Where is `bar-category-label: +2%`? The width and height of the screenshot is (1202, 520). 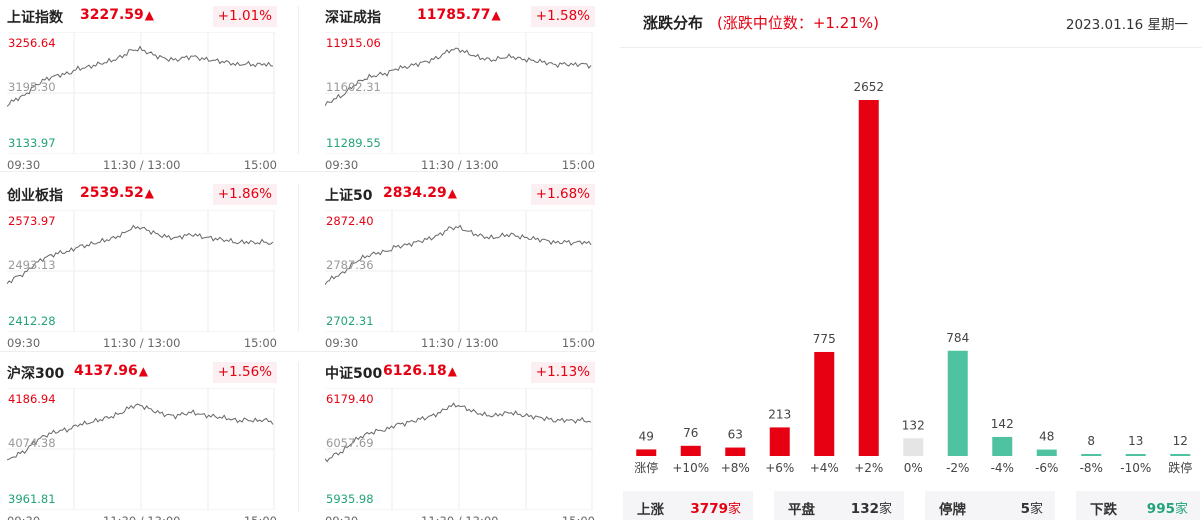
bar-category-label: +2% is located at coordinates (868, 468).